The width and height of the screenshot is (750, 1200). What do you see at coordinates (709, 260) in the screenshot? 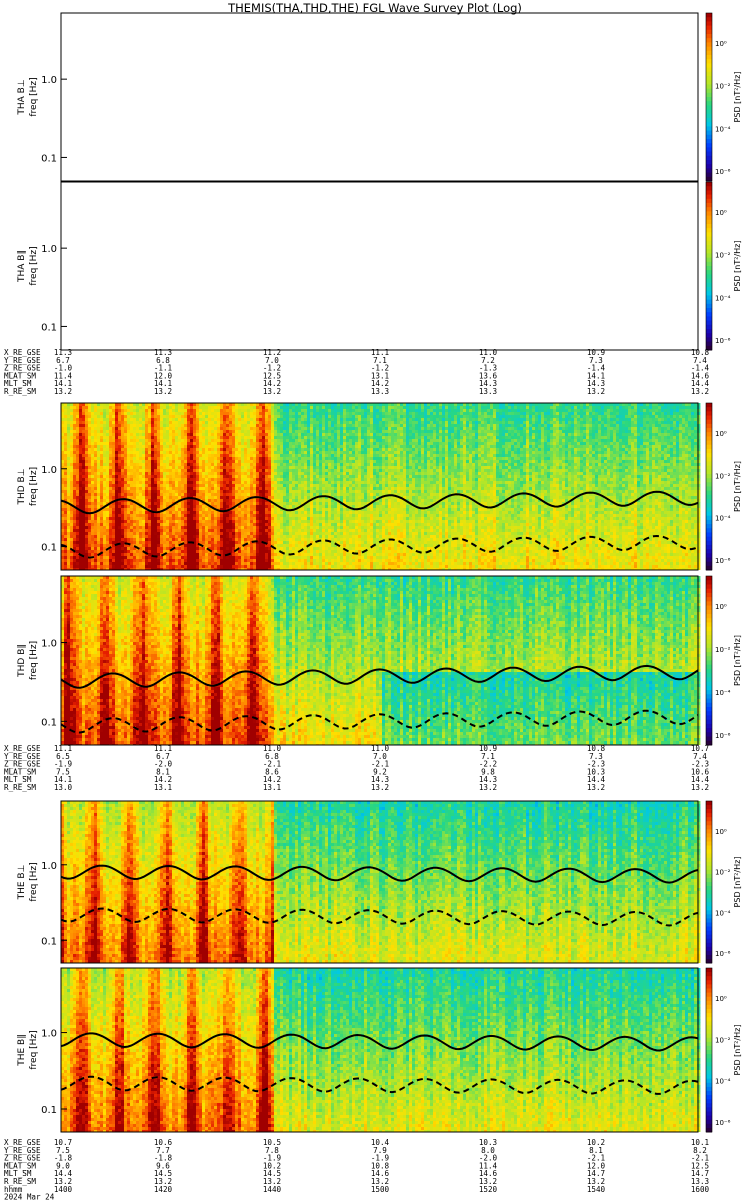
I see `colorbar-step` at bounding box center [709, 260].